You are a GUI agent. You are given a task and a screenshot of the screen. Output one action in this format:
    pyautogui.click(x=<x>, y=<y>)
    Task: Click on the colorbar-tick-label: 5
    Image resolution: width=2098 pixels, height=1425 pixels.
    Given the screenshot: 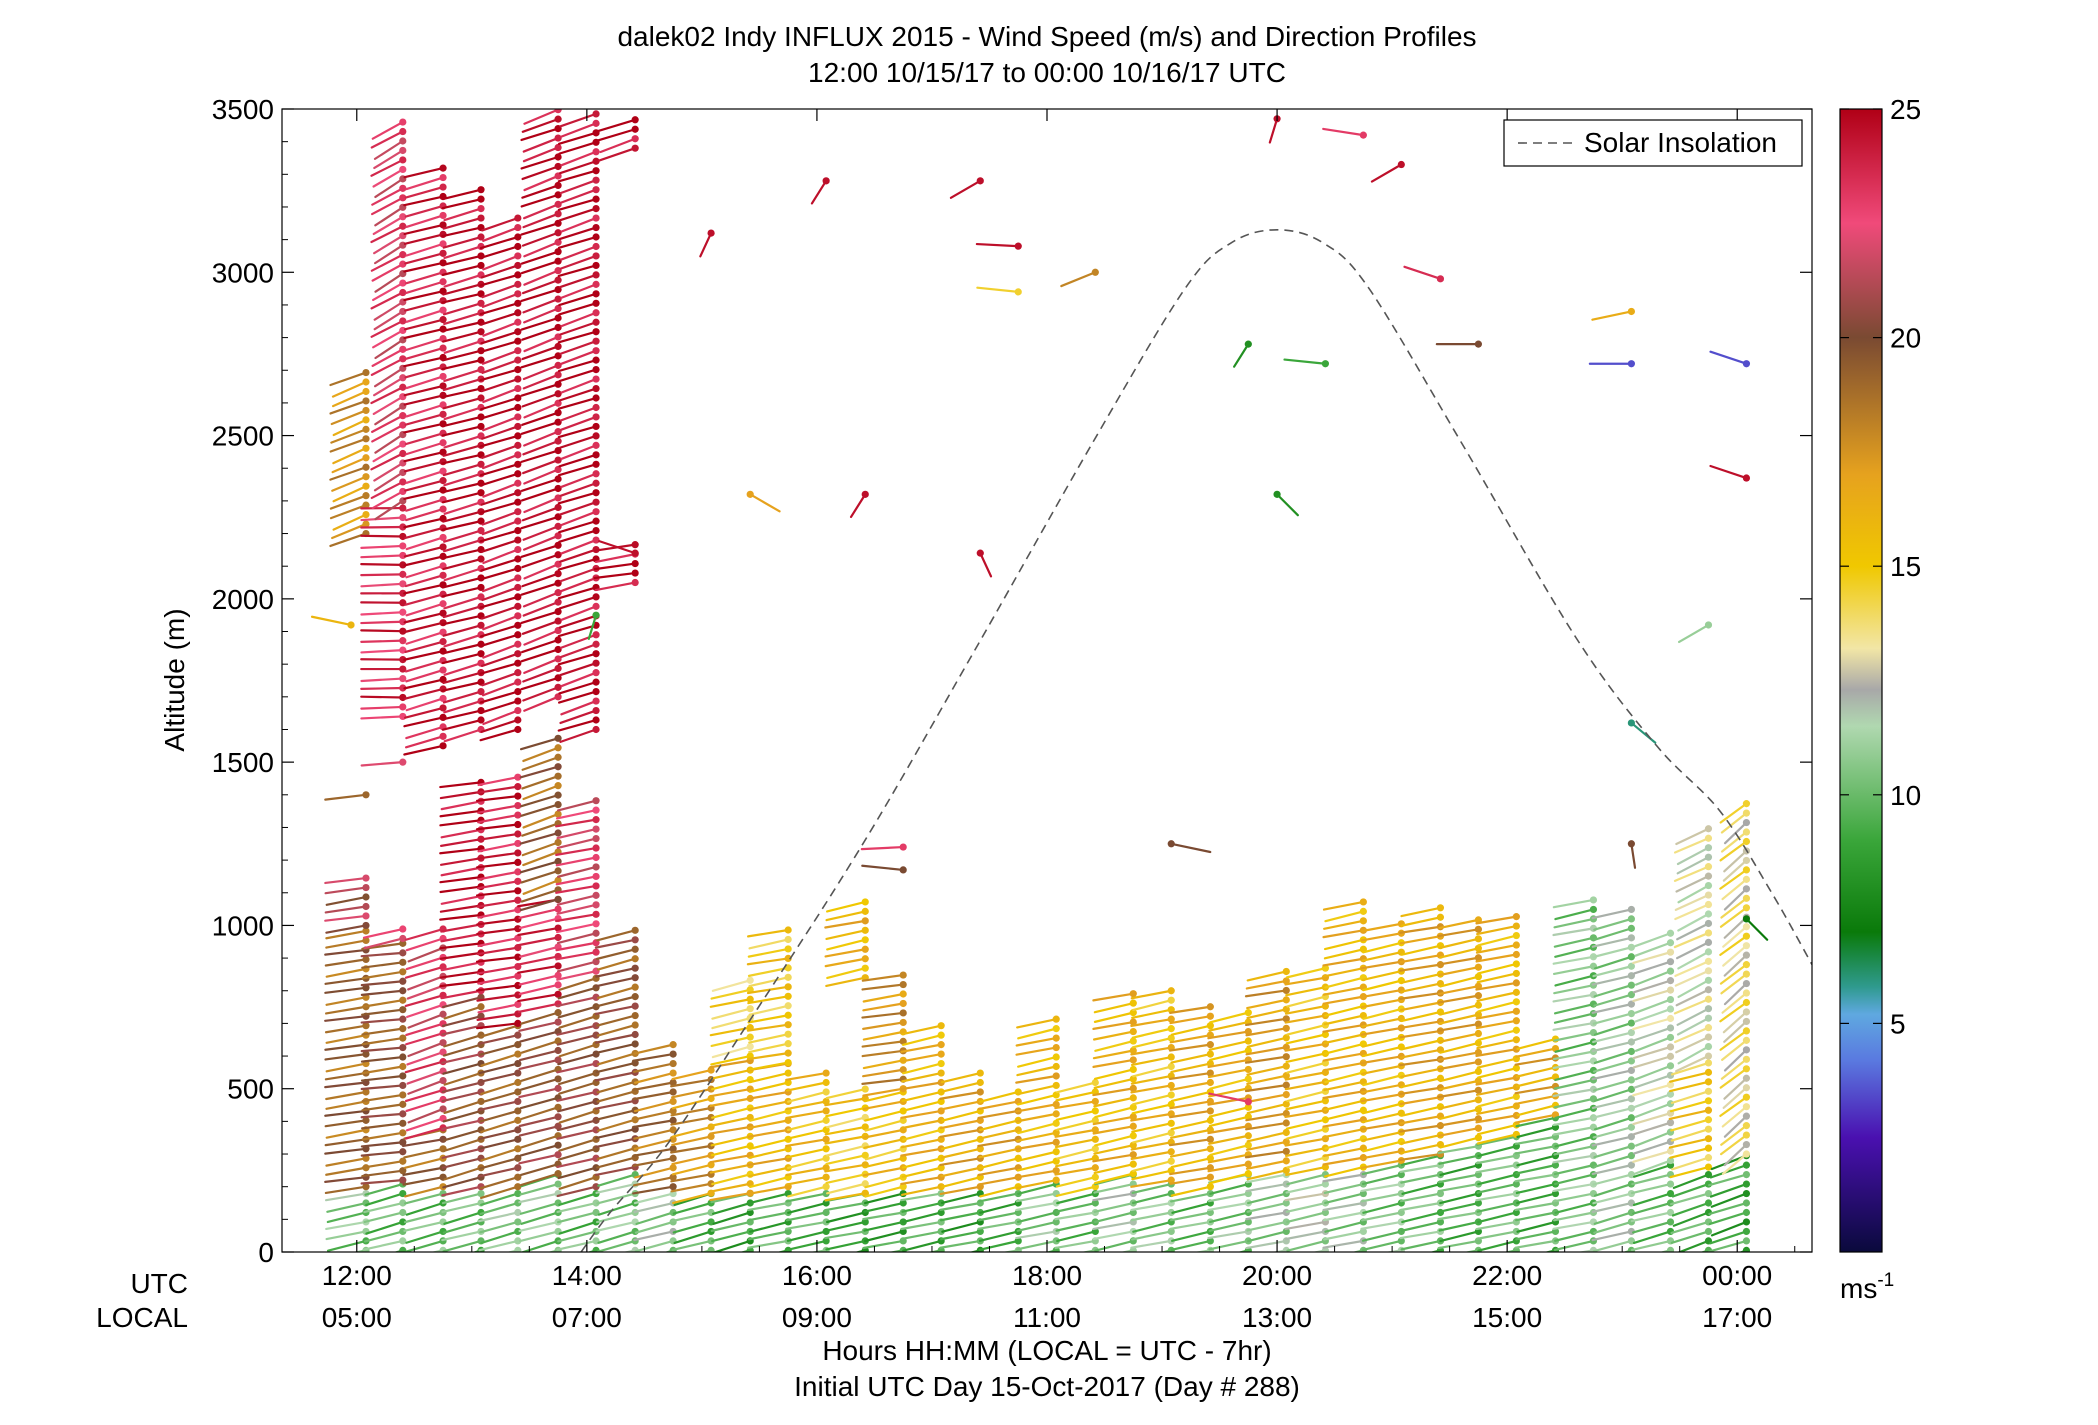 What is the action you would take?
    pyautogui.click(x=1898, y=1023)
    